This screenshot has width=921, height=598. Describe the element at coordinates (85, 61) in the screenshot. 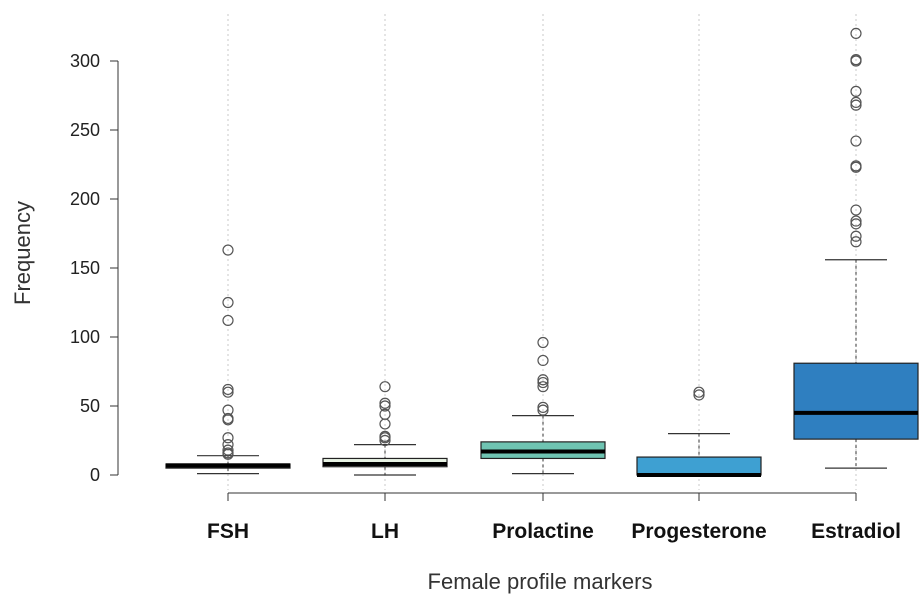

I see `y-tick-label: 300` at that location.